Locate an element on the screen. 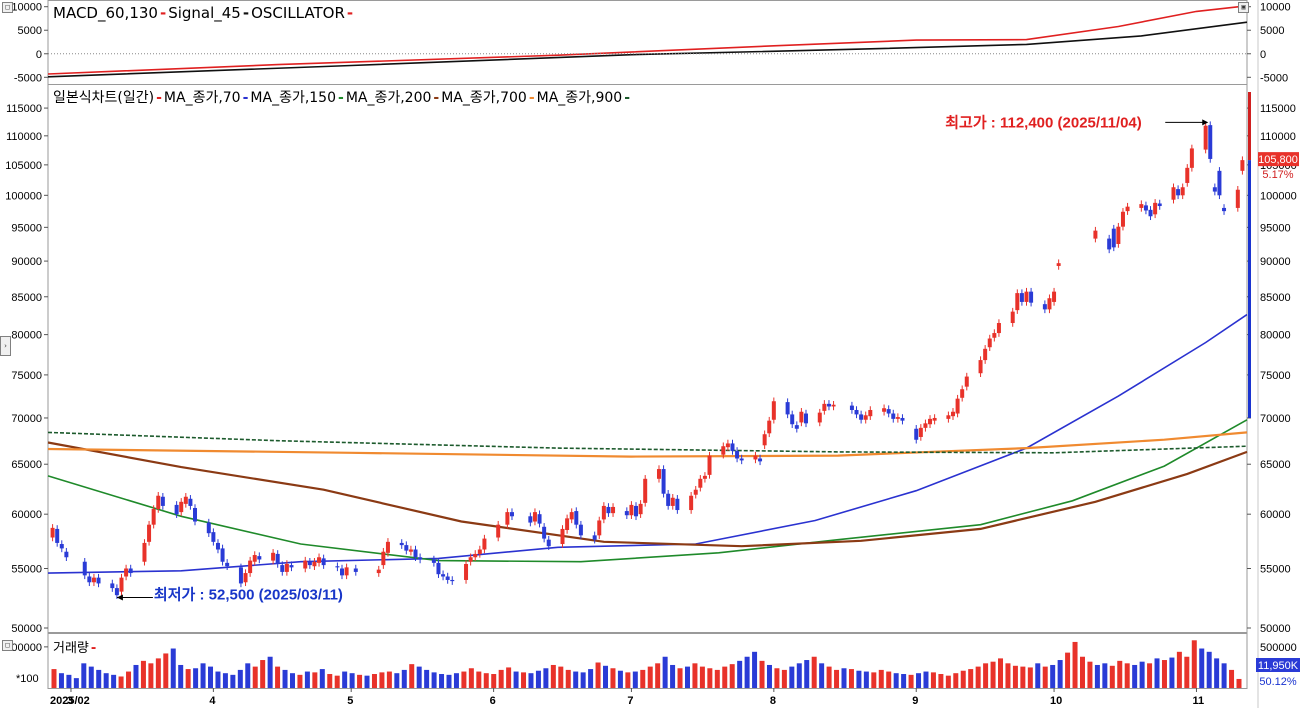 This screenshot has height=708, width=1300. price-tick-label: 70000 is located at coordinates (26, 419).